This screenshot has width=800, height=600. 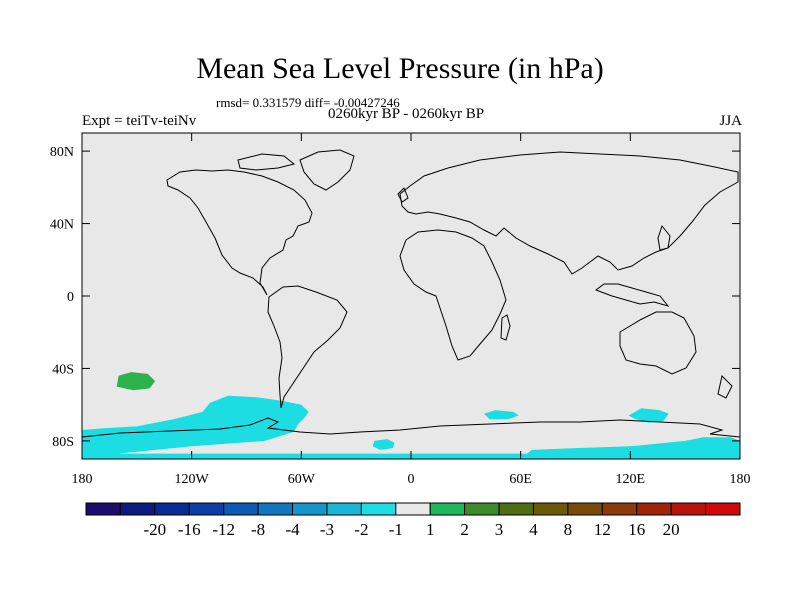 What do you see at coordinates (155, 529) in the screenshot?
I see `colorbar-label: -20` at bounding box center [155, 529].